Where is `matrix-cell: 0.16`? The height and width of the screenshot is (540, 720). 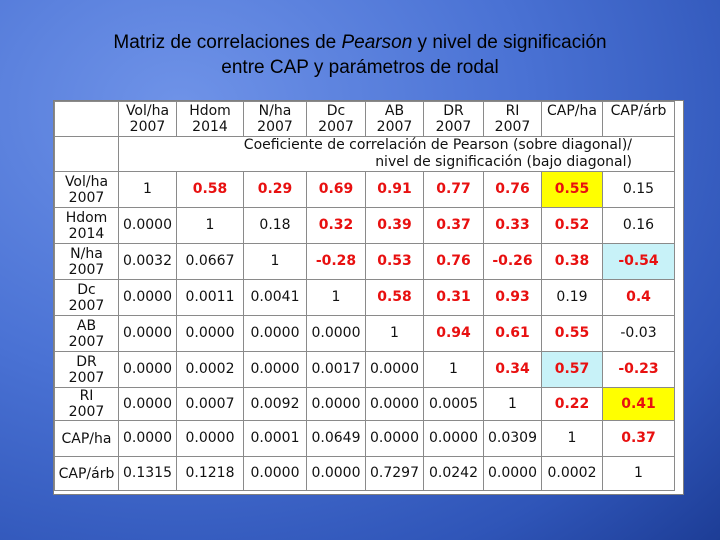 matrix-cell: 0.16 is located at coordinates (638, 225).